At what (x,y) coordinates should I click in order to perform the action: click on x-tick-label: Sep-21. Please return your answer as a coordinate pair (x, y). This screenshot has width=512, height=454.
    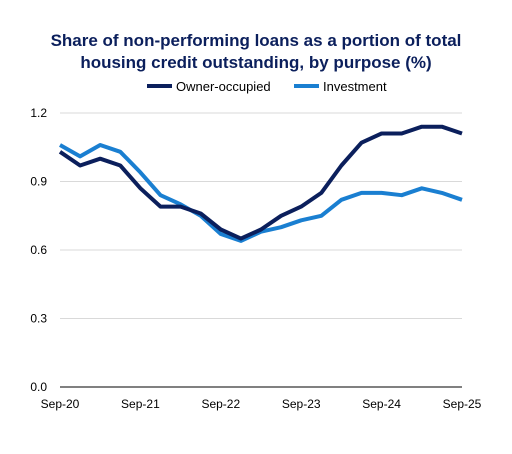
    Looking at the image, I should click on (140, 404).